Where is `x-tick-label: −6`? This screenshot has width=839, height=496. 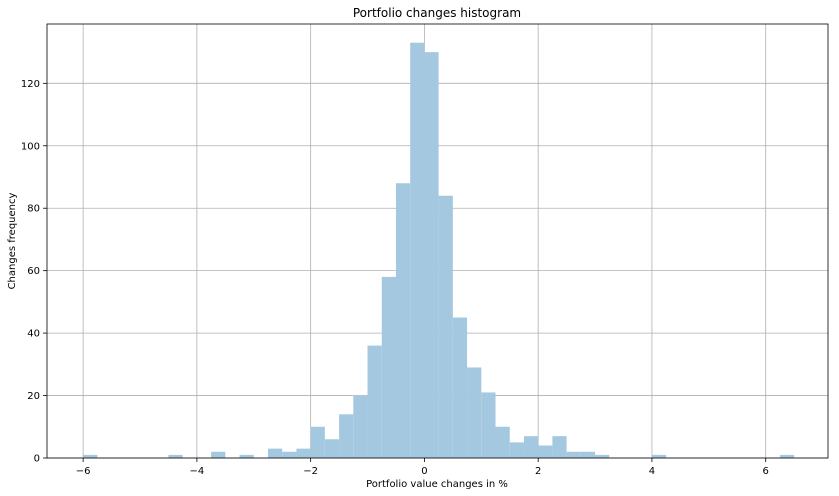 x-tick-label: −6 is located at coordinates (83, 471).